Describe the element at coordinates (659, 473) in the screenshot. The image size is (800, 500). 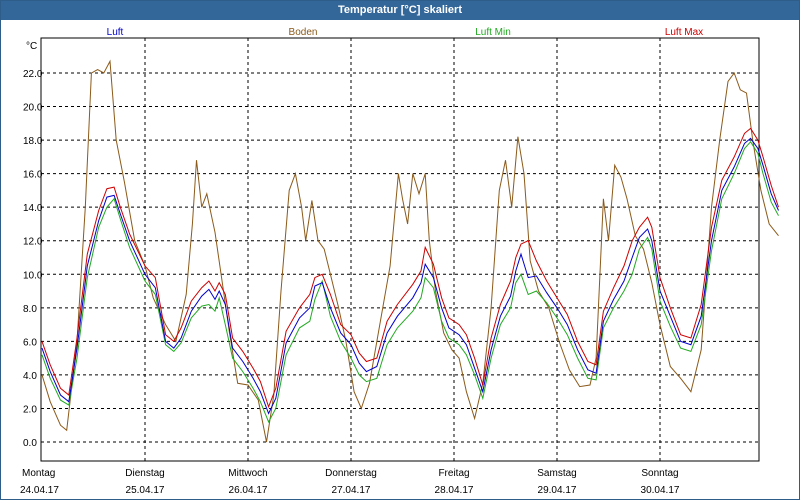
I see `x-tick-day-label: Sonntag` at that location.